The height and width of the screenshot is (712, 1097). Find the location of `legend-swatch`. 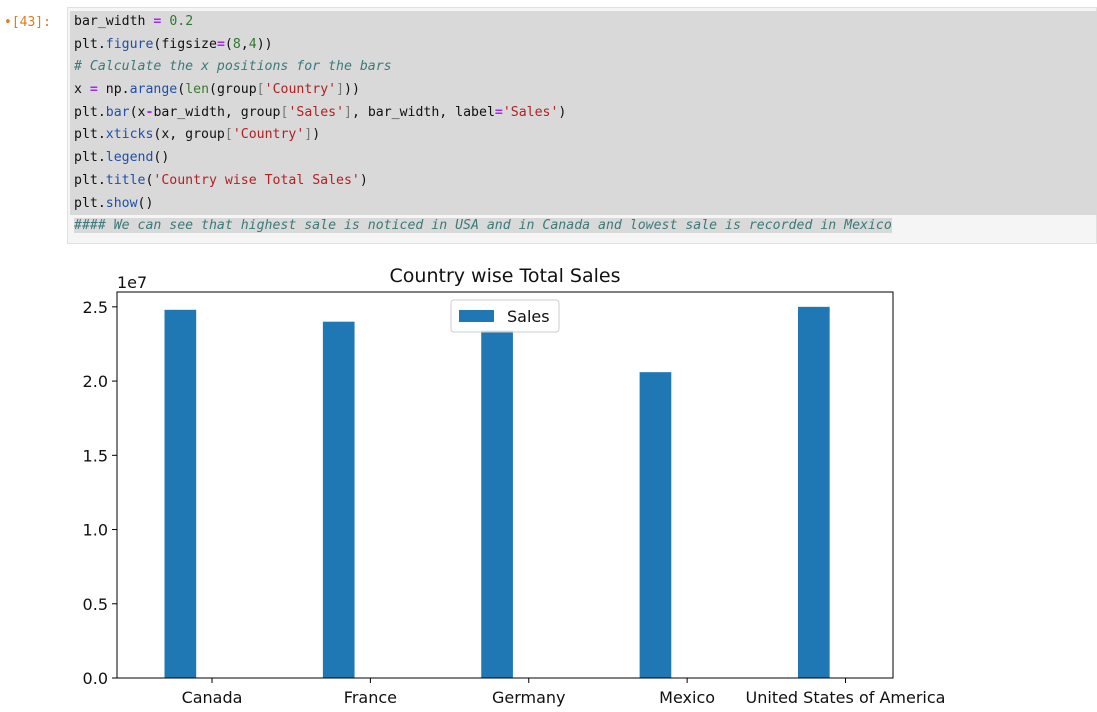

legend-swatch is located at coordinates (476, 316).